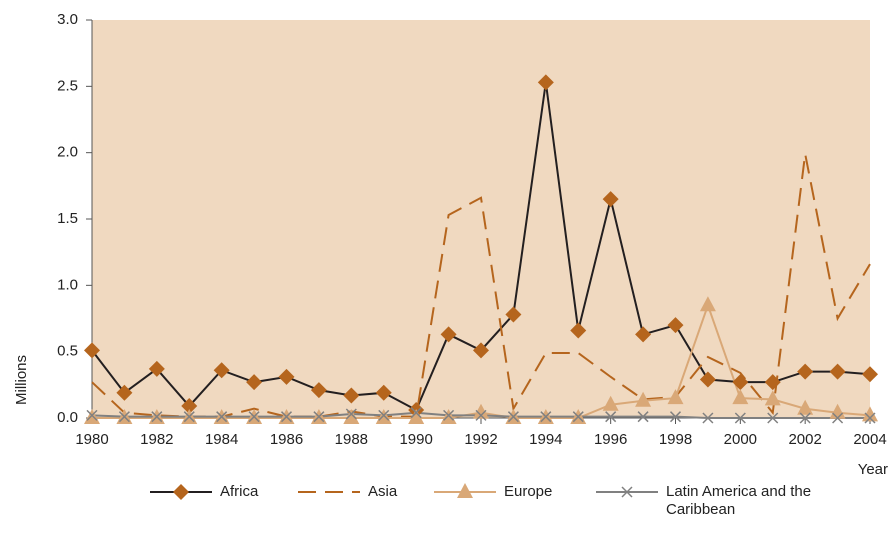 The image size is (893, 548). I want to click on x-tick-label: 1998, so click(675, 439).